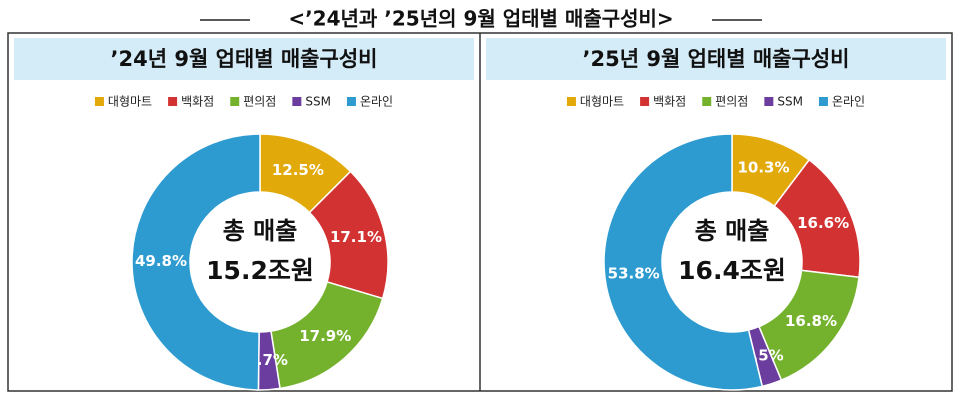 This screenshot has height=402, width=960. Describe the element at coordinates (161, 261) in the screenshot. I see `value-label: 49.8%` at that location.